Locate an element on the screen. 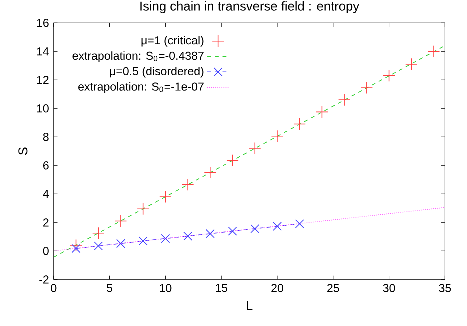 The height and width of the screenshot is (326, 467). y-tick-label: 14 is located at coordinates (43, 52).